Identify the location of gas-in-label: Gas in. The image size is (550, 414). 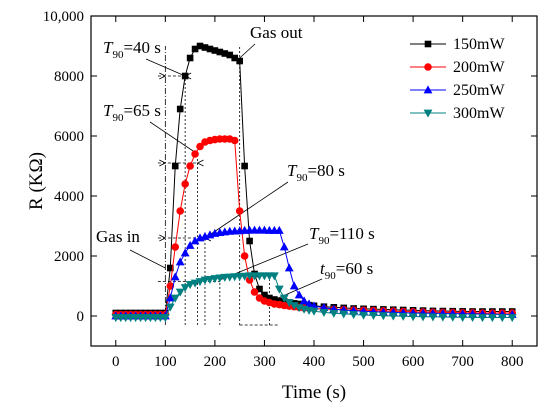
(118, 236).